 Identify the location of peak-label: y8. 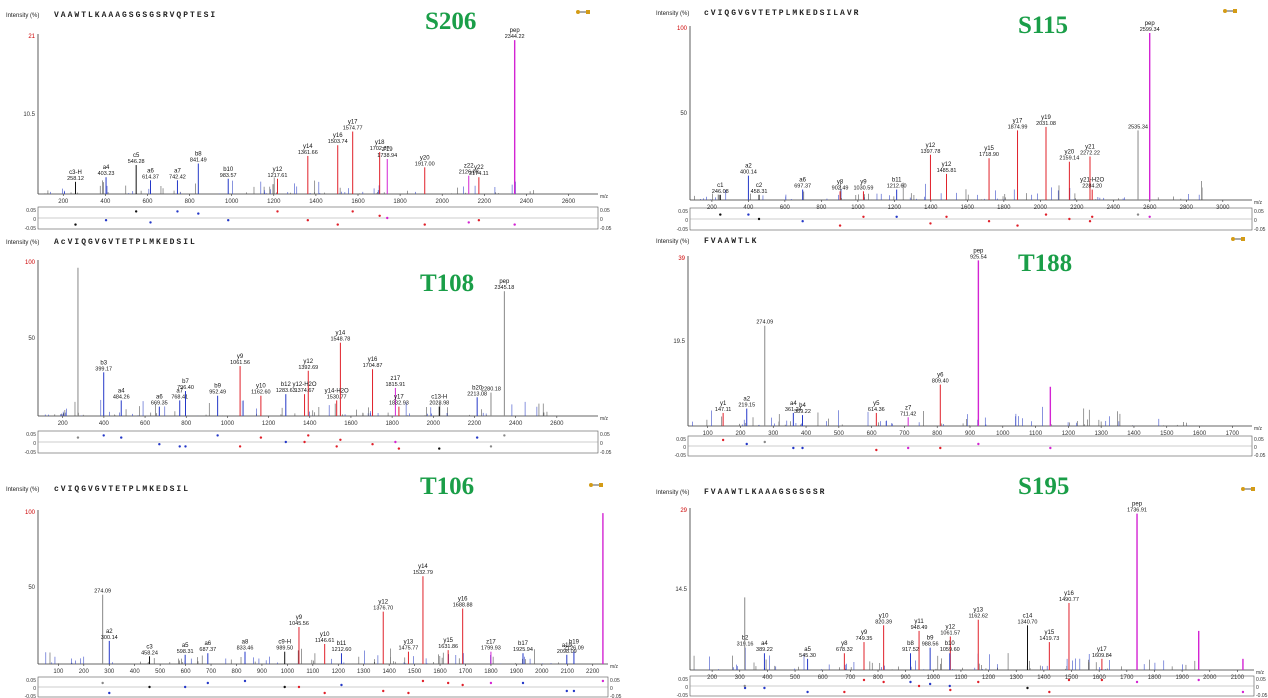
(840, 182).